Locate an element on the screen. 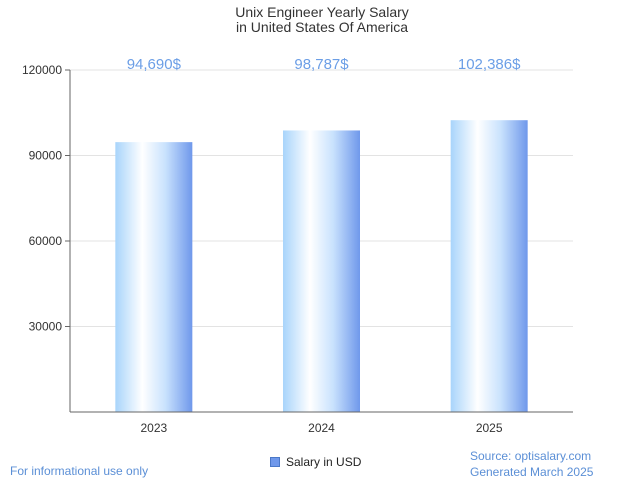 This screenshot has height=483, width=643. y-tick-label: 120000 is located at coordinates (42, 70).